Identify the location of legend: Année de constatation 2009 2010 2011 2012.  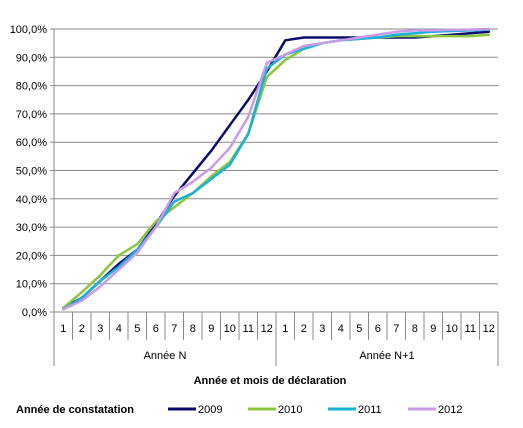
(239, 410).